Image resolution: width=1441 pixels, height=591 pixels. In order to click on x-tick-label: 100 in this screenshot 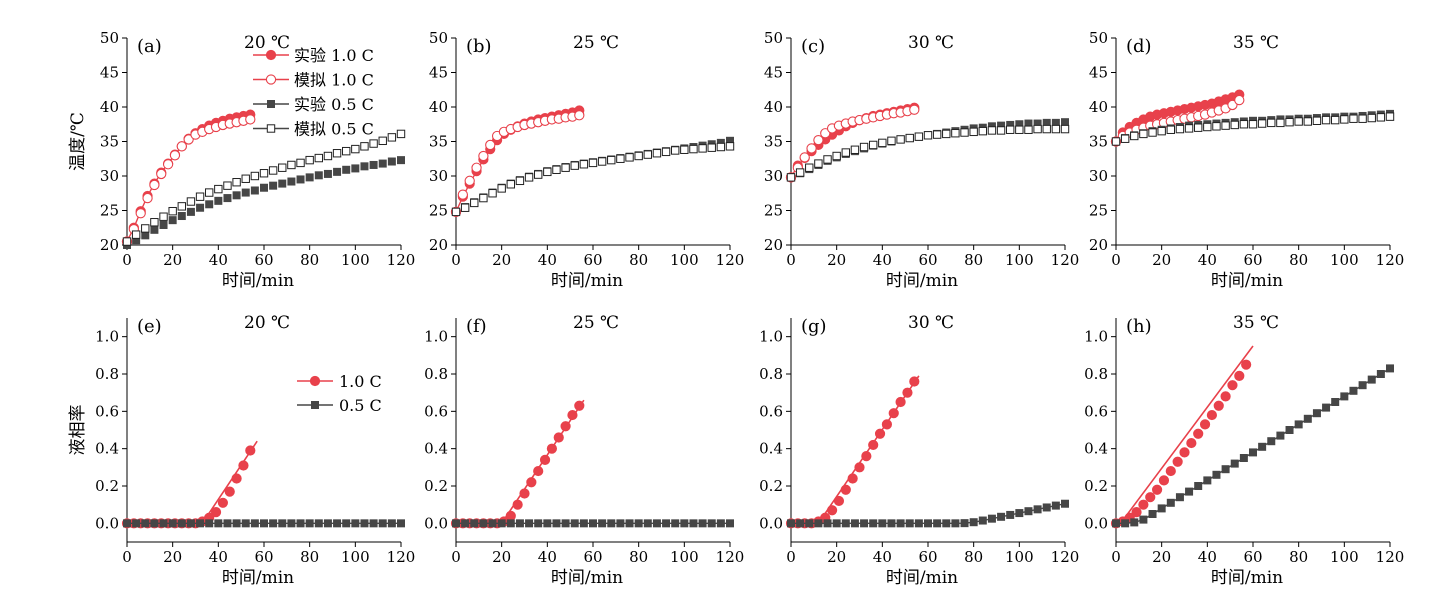, I will do `click(355, 557)`.